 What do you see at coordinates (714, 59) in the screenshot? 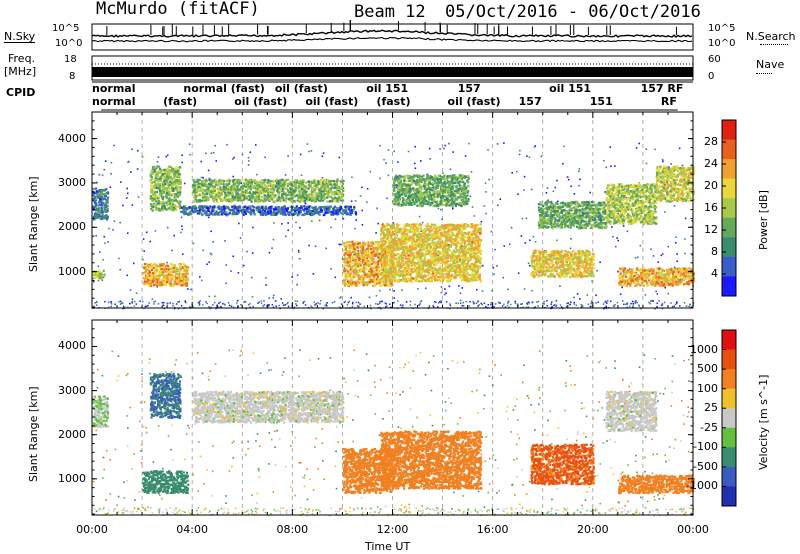
I see `freq-right-tick-top: 60` at bounding box center [714, 59].